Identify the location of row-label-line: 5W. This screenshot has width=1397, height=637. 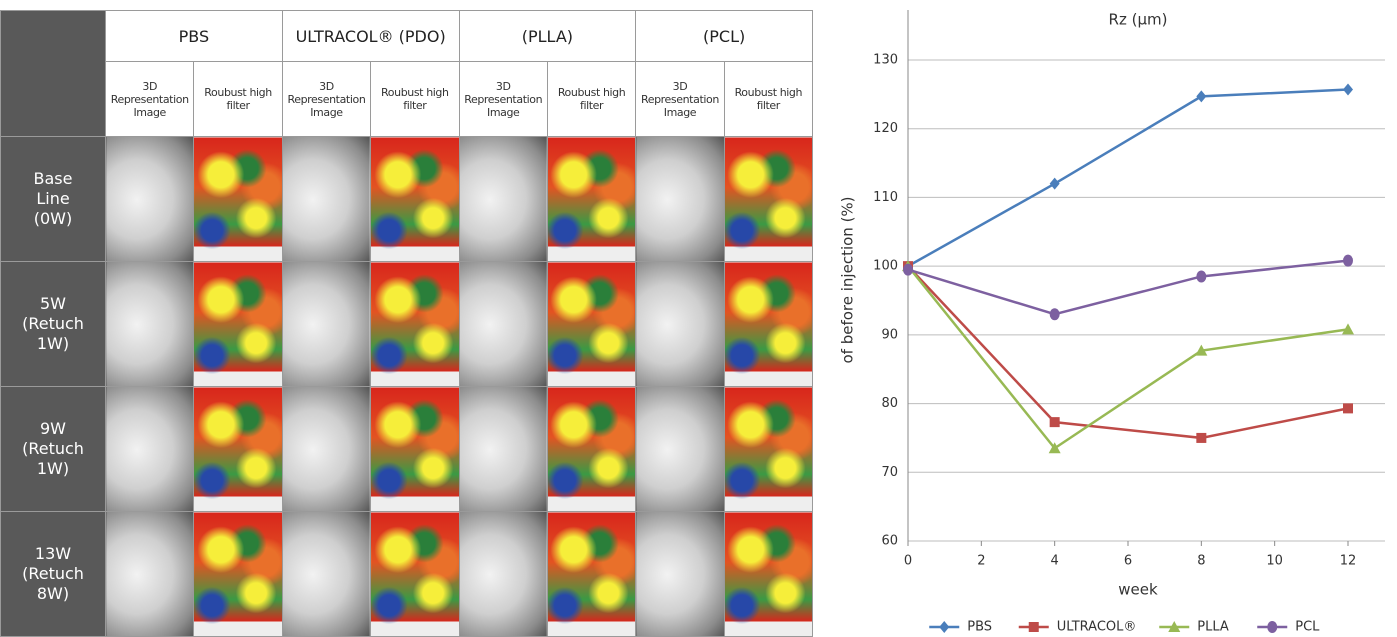
(53, 303).